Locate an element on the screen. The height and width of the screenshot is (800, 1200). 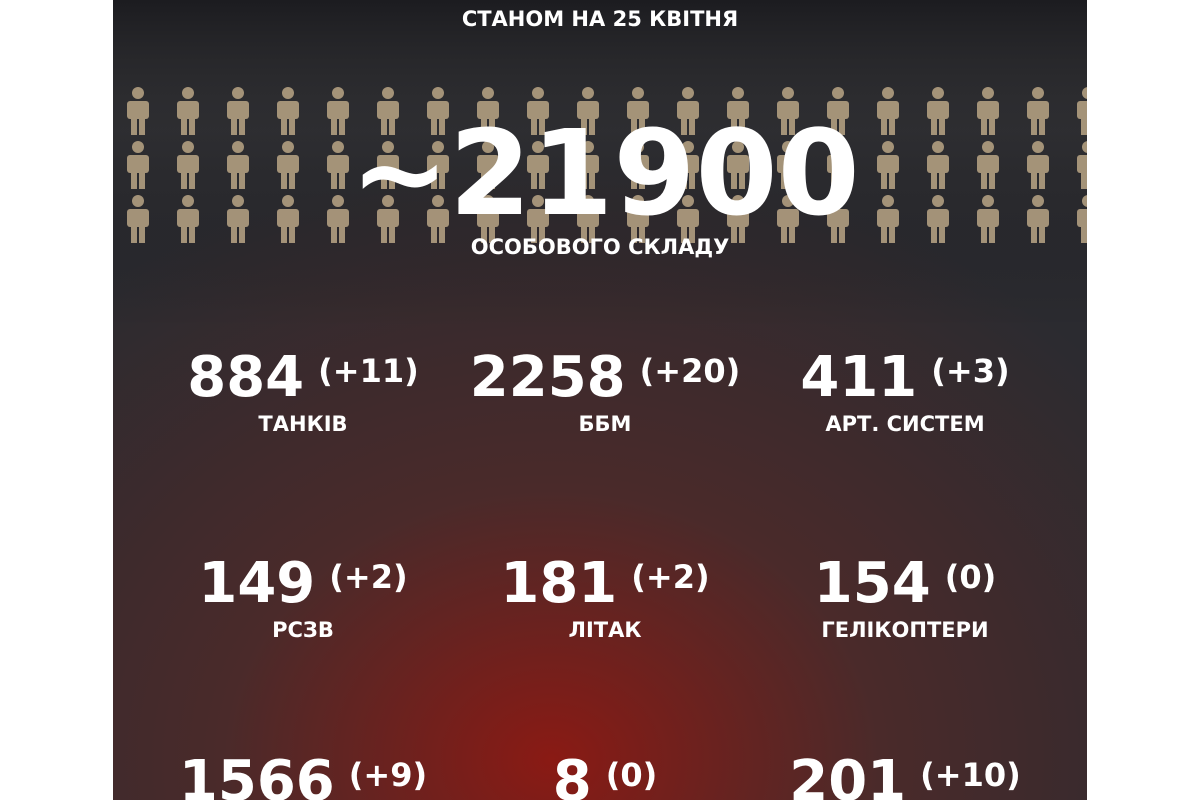
stat: 181 (+2) is located at coordinates (604, 583).